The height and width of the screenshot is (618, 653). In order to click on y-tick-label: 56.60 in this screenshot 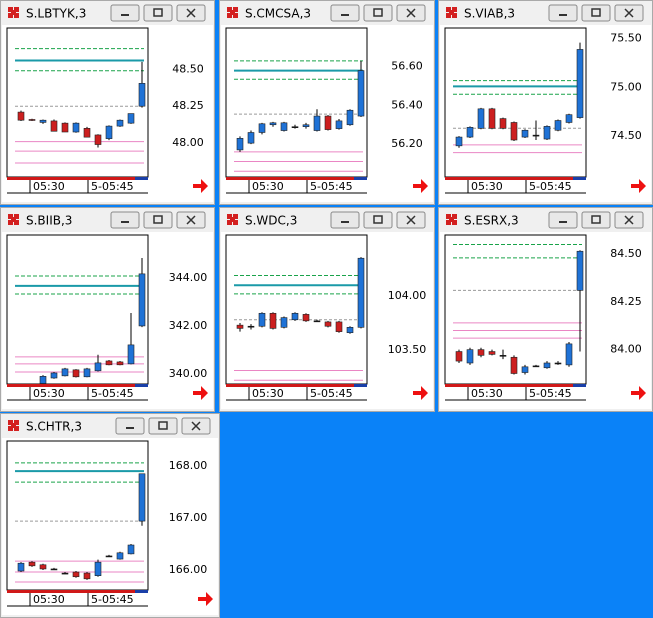, I will do `click(407, 66)`.